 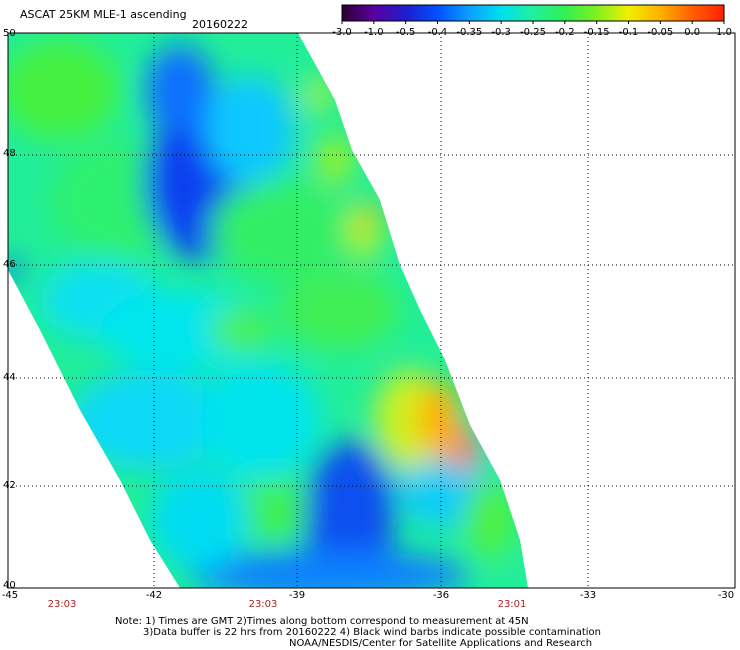 I want to click on lat-label-42: 42, so click(x=9, y=485).